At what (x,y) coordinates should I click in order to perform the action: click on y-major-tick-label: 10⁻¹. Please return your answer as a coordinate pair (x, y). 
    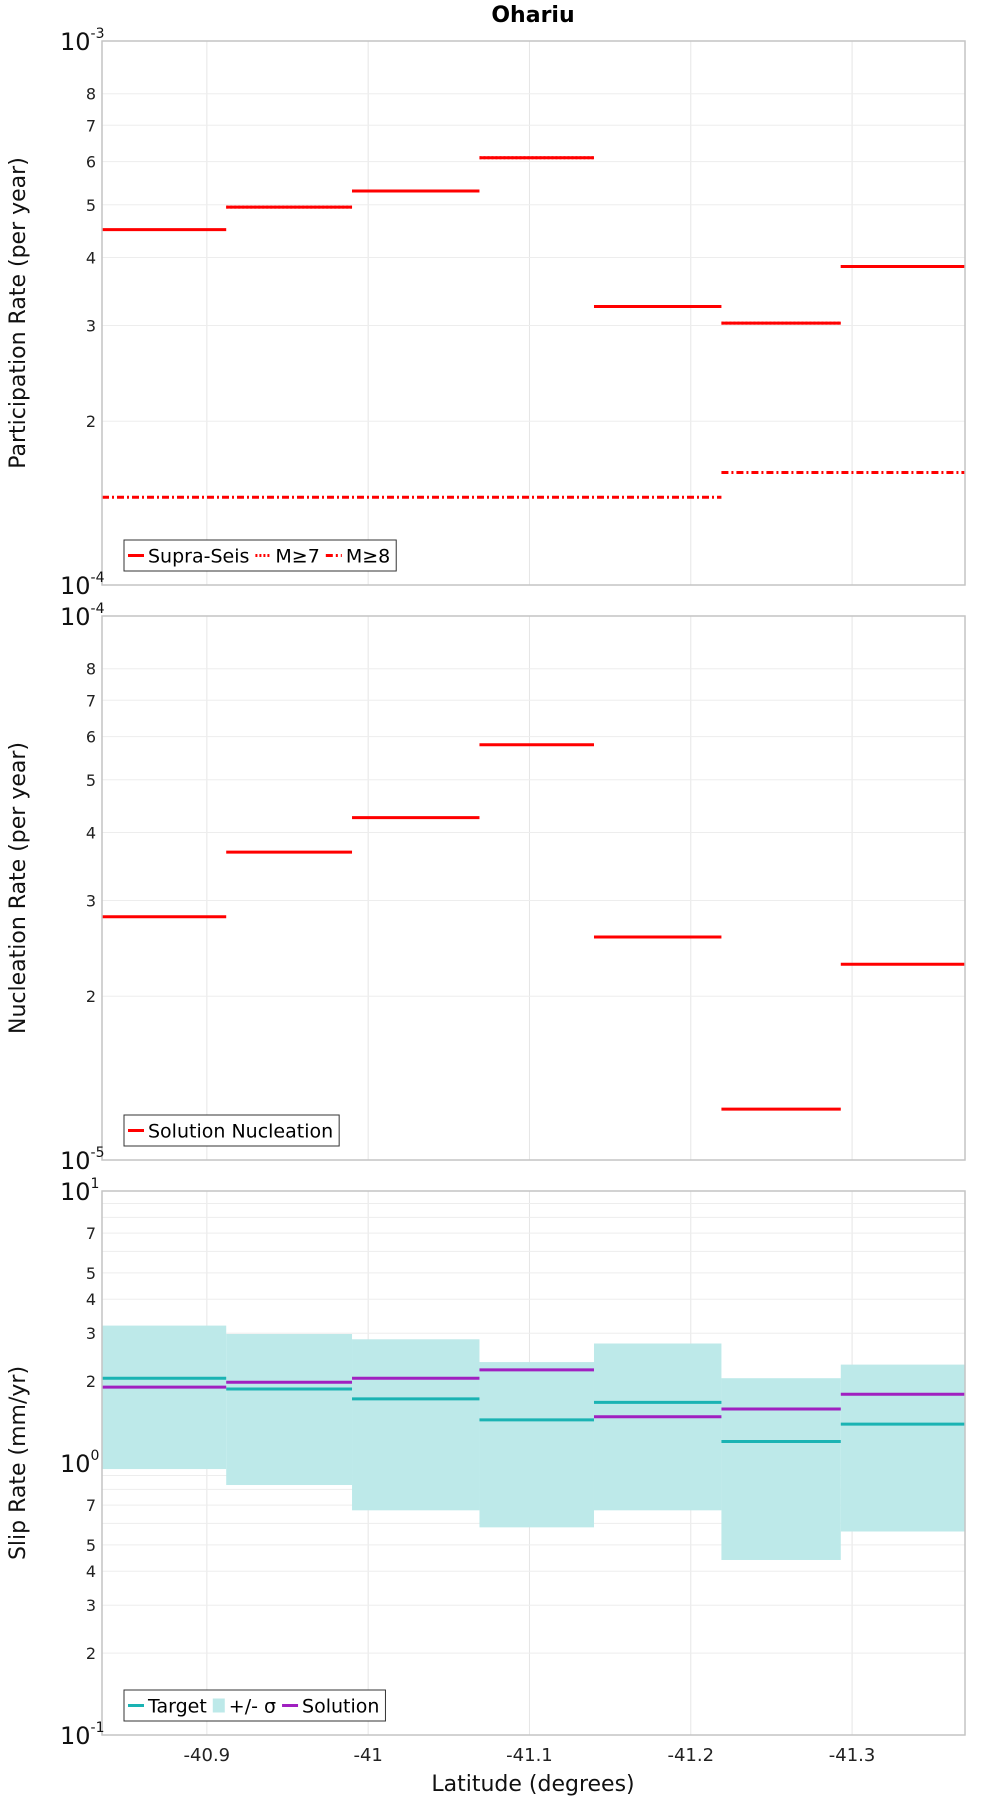
    Looking at the image, I should click on (82, 1735).